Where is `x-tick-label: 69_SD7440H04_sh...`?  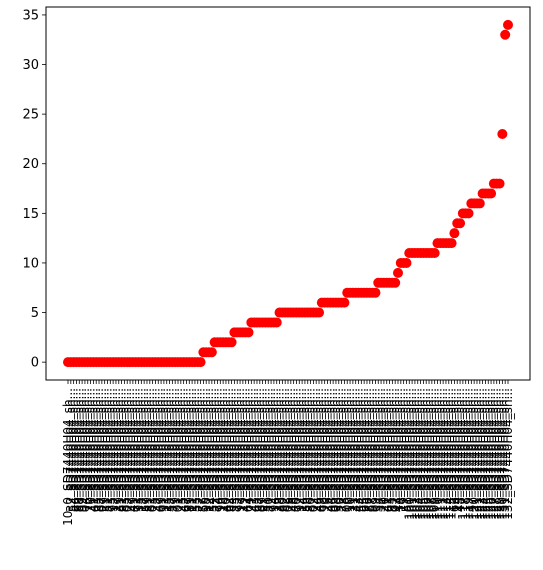
x-tick-label: 69_SD7440H04_sh... is located at coordinates (161, 450).